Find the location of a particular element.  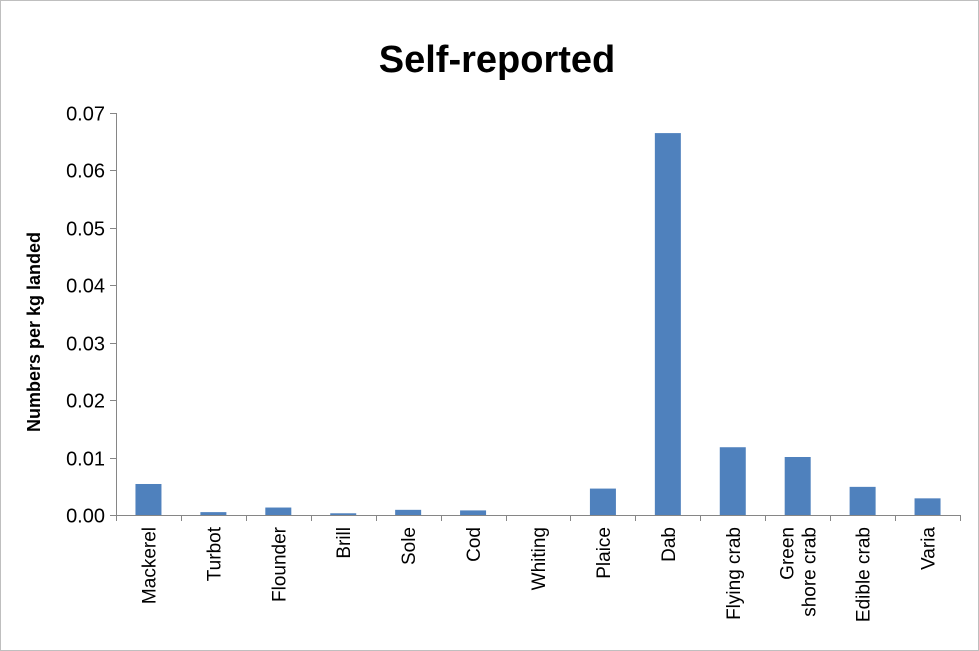

y-tick-label: 0.05 is located at coordinates (85, 230).